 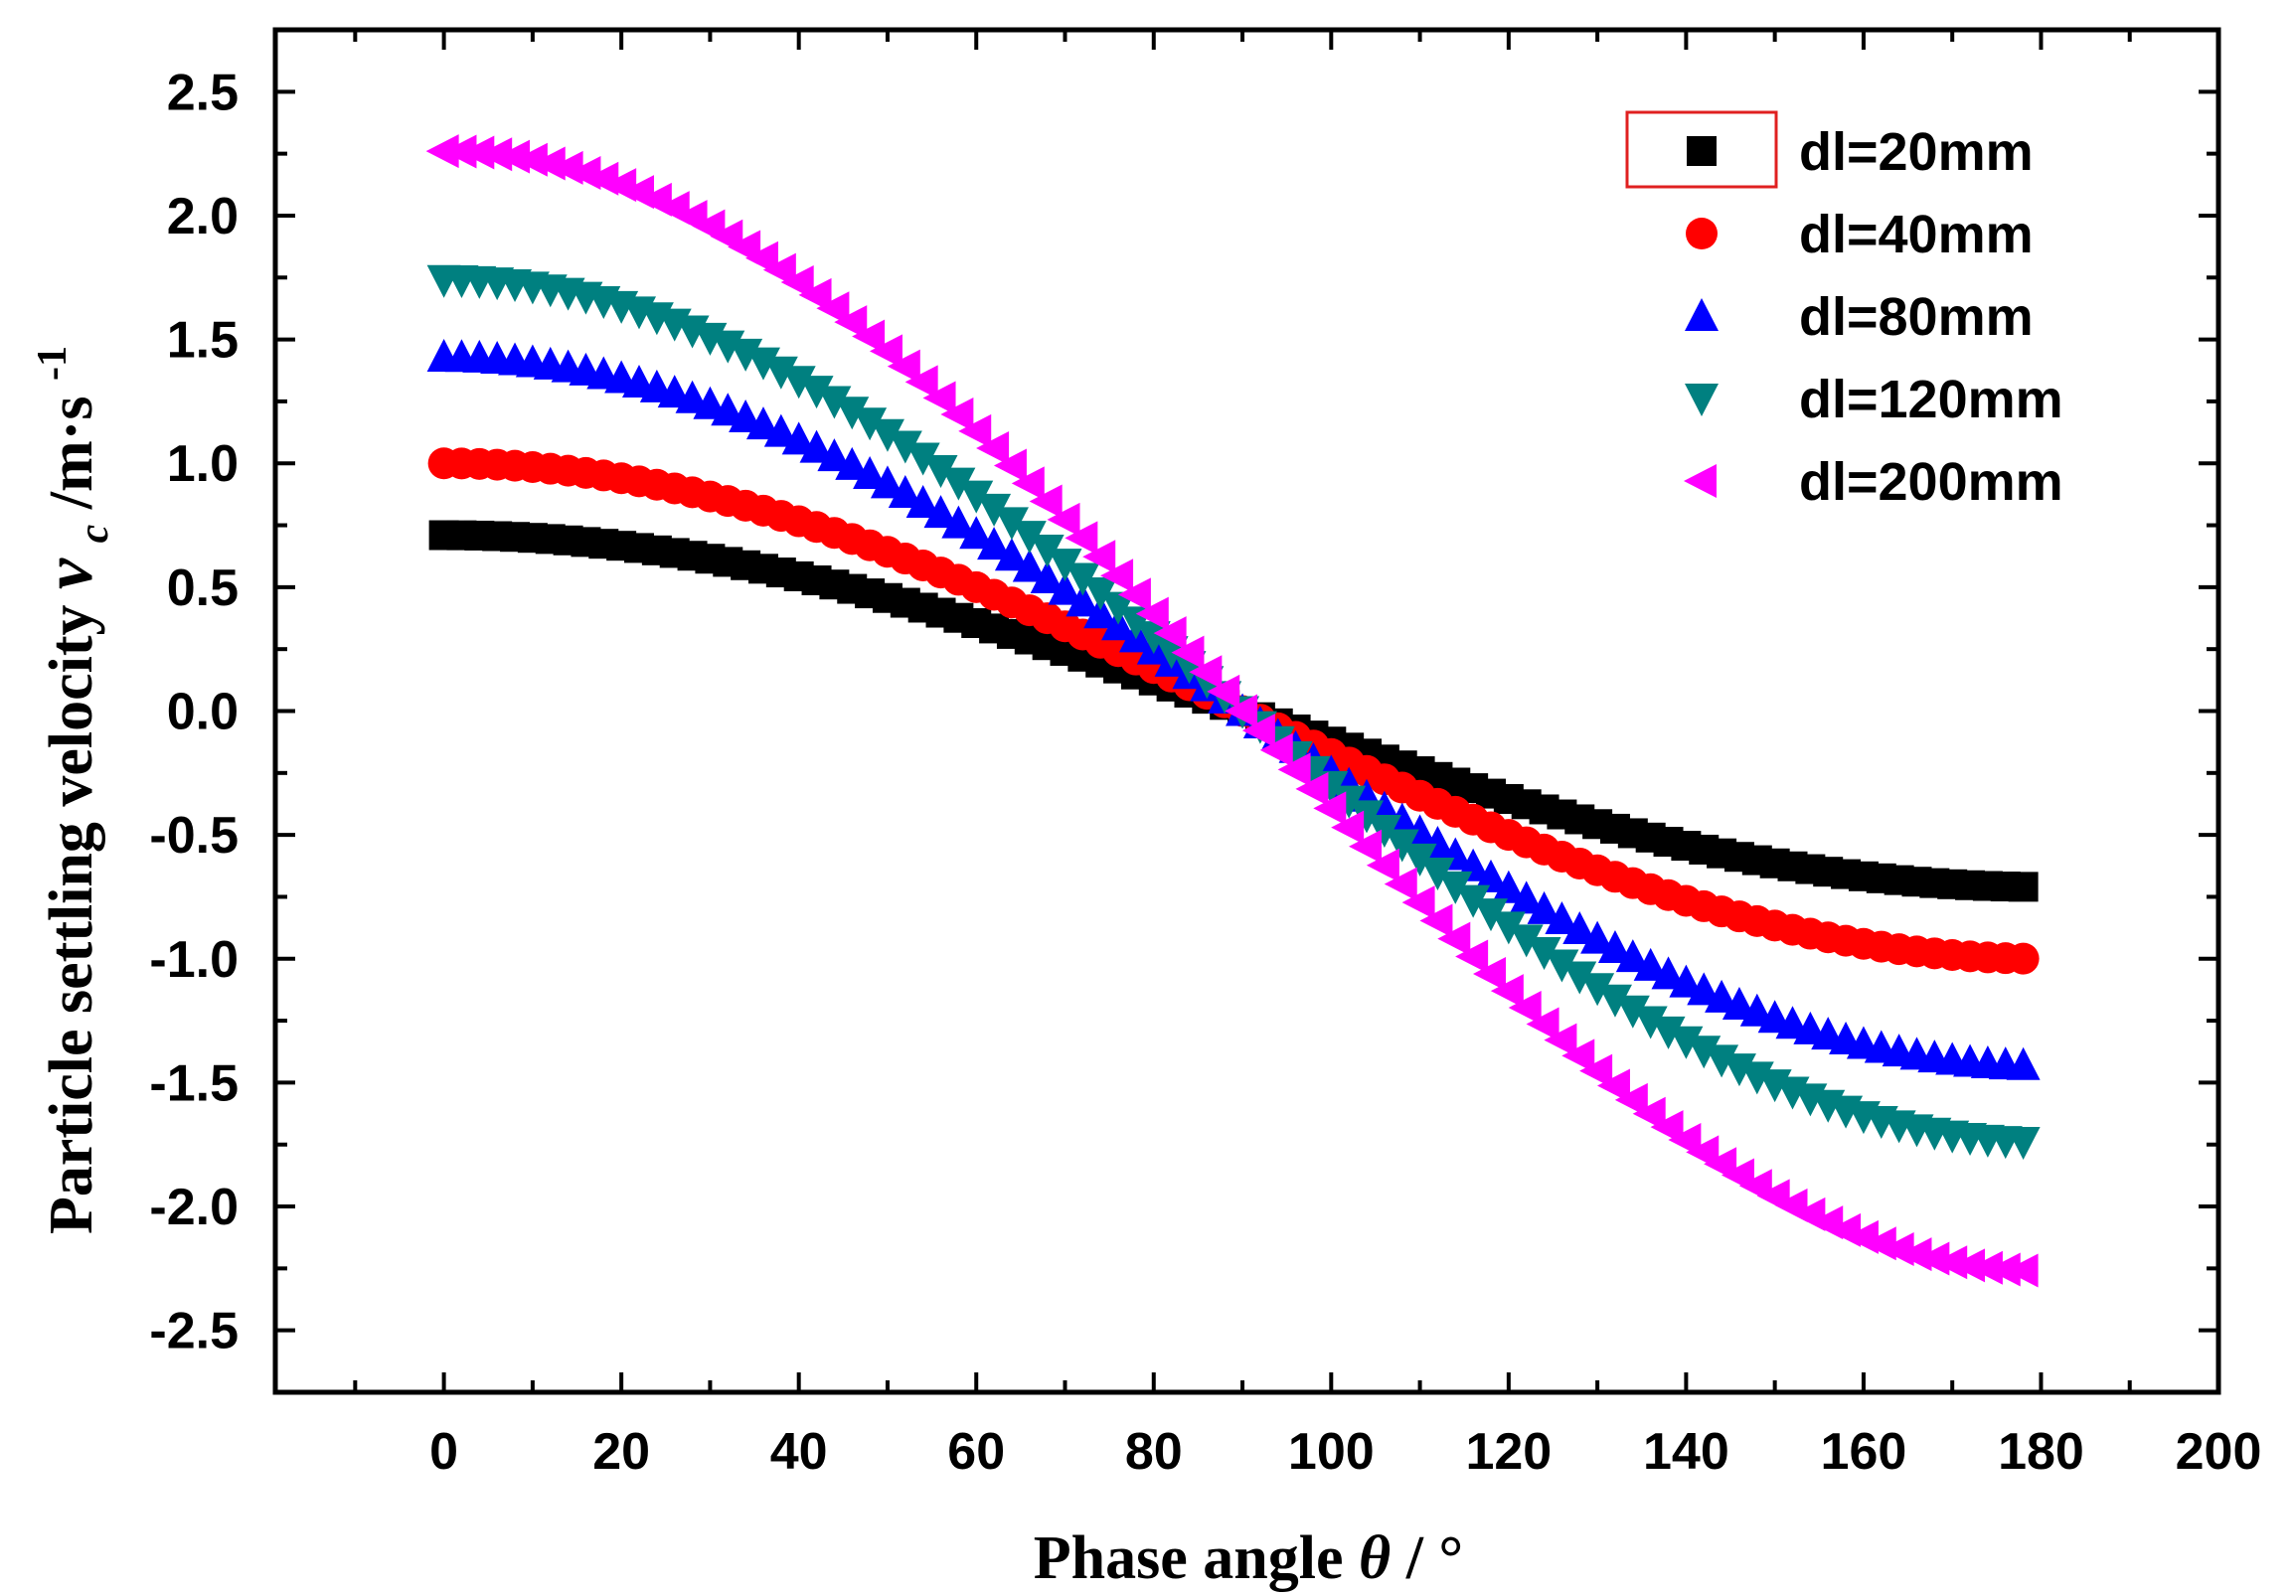 I want to click on y-tick-label: 2.5, so click(x=203, y=92).